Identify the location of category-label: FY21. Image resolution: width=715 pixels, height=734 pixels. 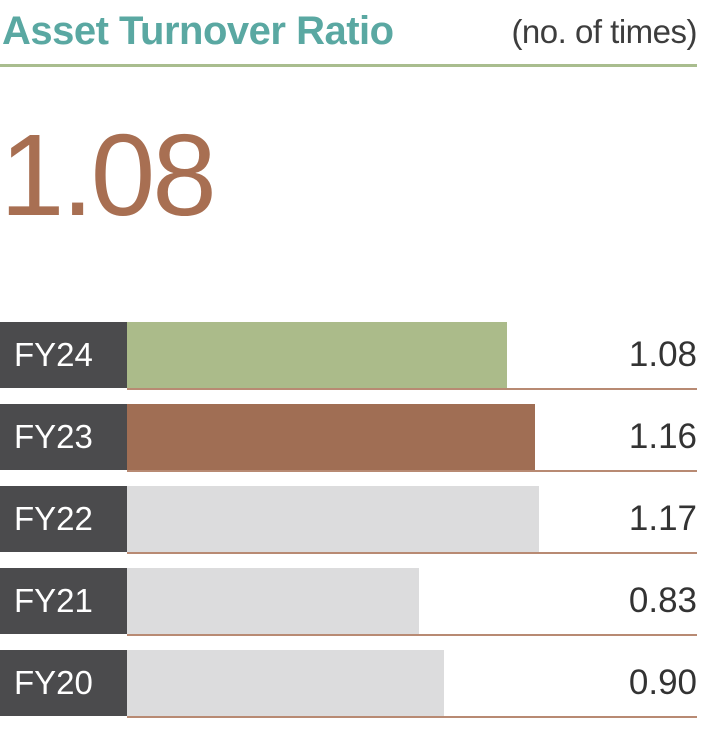
(63, 601).